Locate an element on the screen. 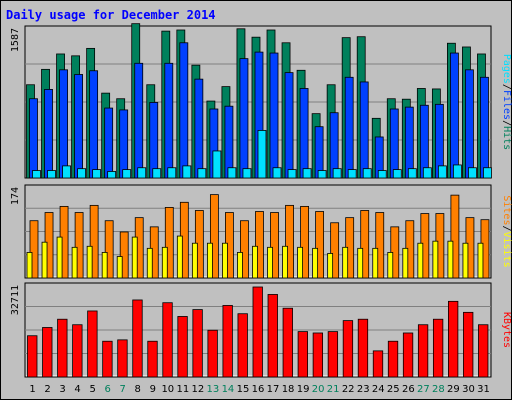 This screenshot has height=400, width=512. legend-entry-0-1: / is located at coordinates (506, 87).